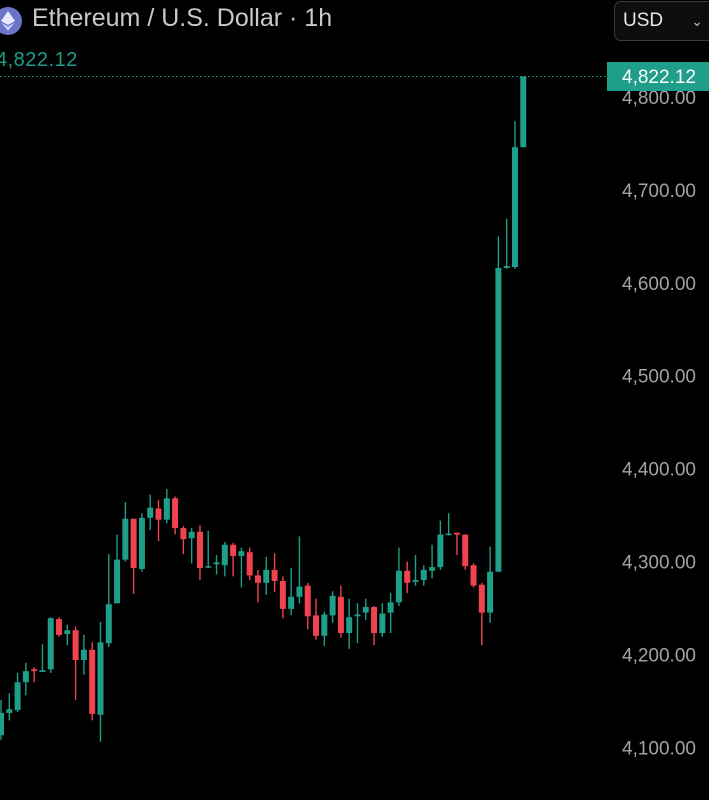 Image resolution: width=709 pixels, height=800 pixels. Describe the element at coordinates (661, 21) in the screenshot. I see `currency-selector: USD ⌄` at that location.